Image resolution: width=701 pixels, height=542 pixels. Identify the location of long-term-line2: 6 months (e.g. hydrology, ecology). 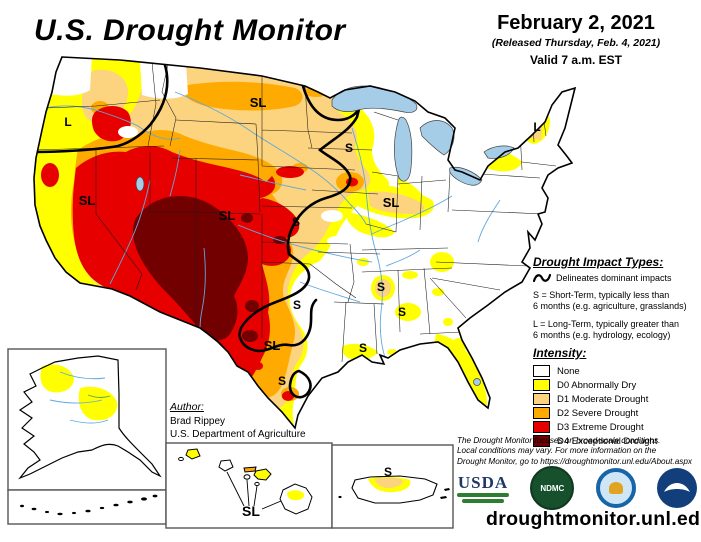
(602, 334).